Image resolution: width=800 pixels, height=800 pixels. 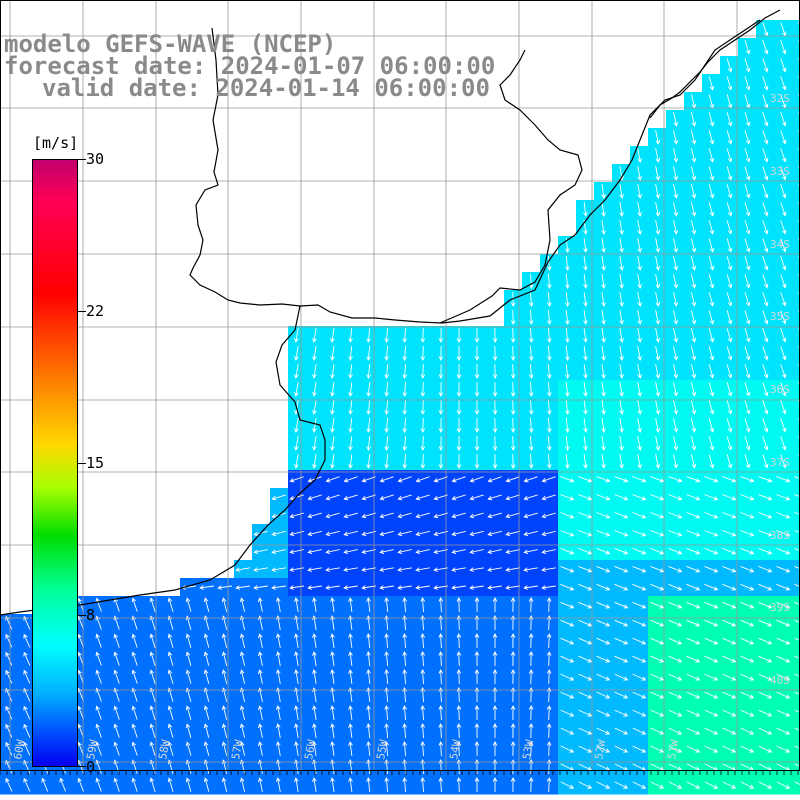 What do you see at coordinates (780, 316) in the screenshot?
I see `latitude-label: 35S` at bounding box center [780, 316].